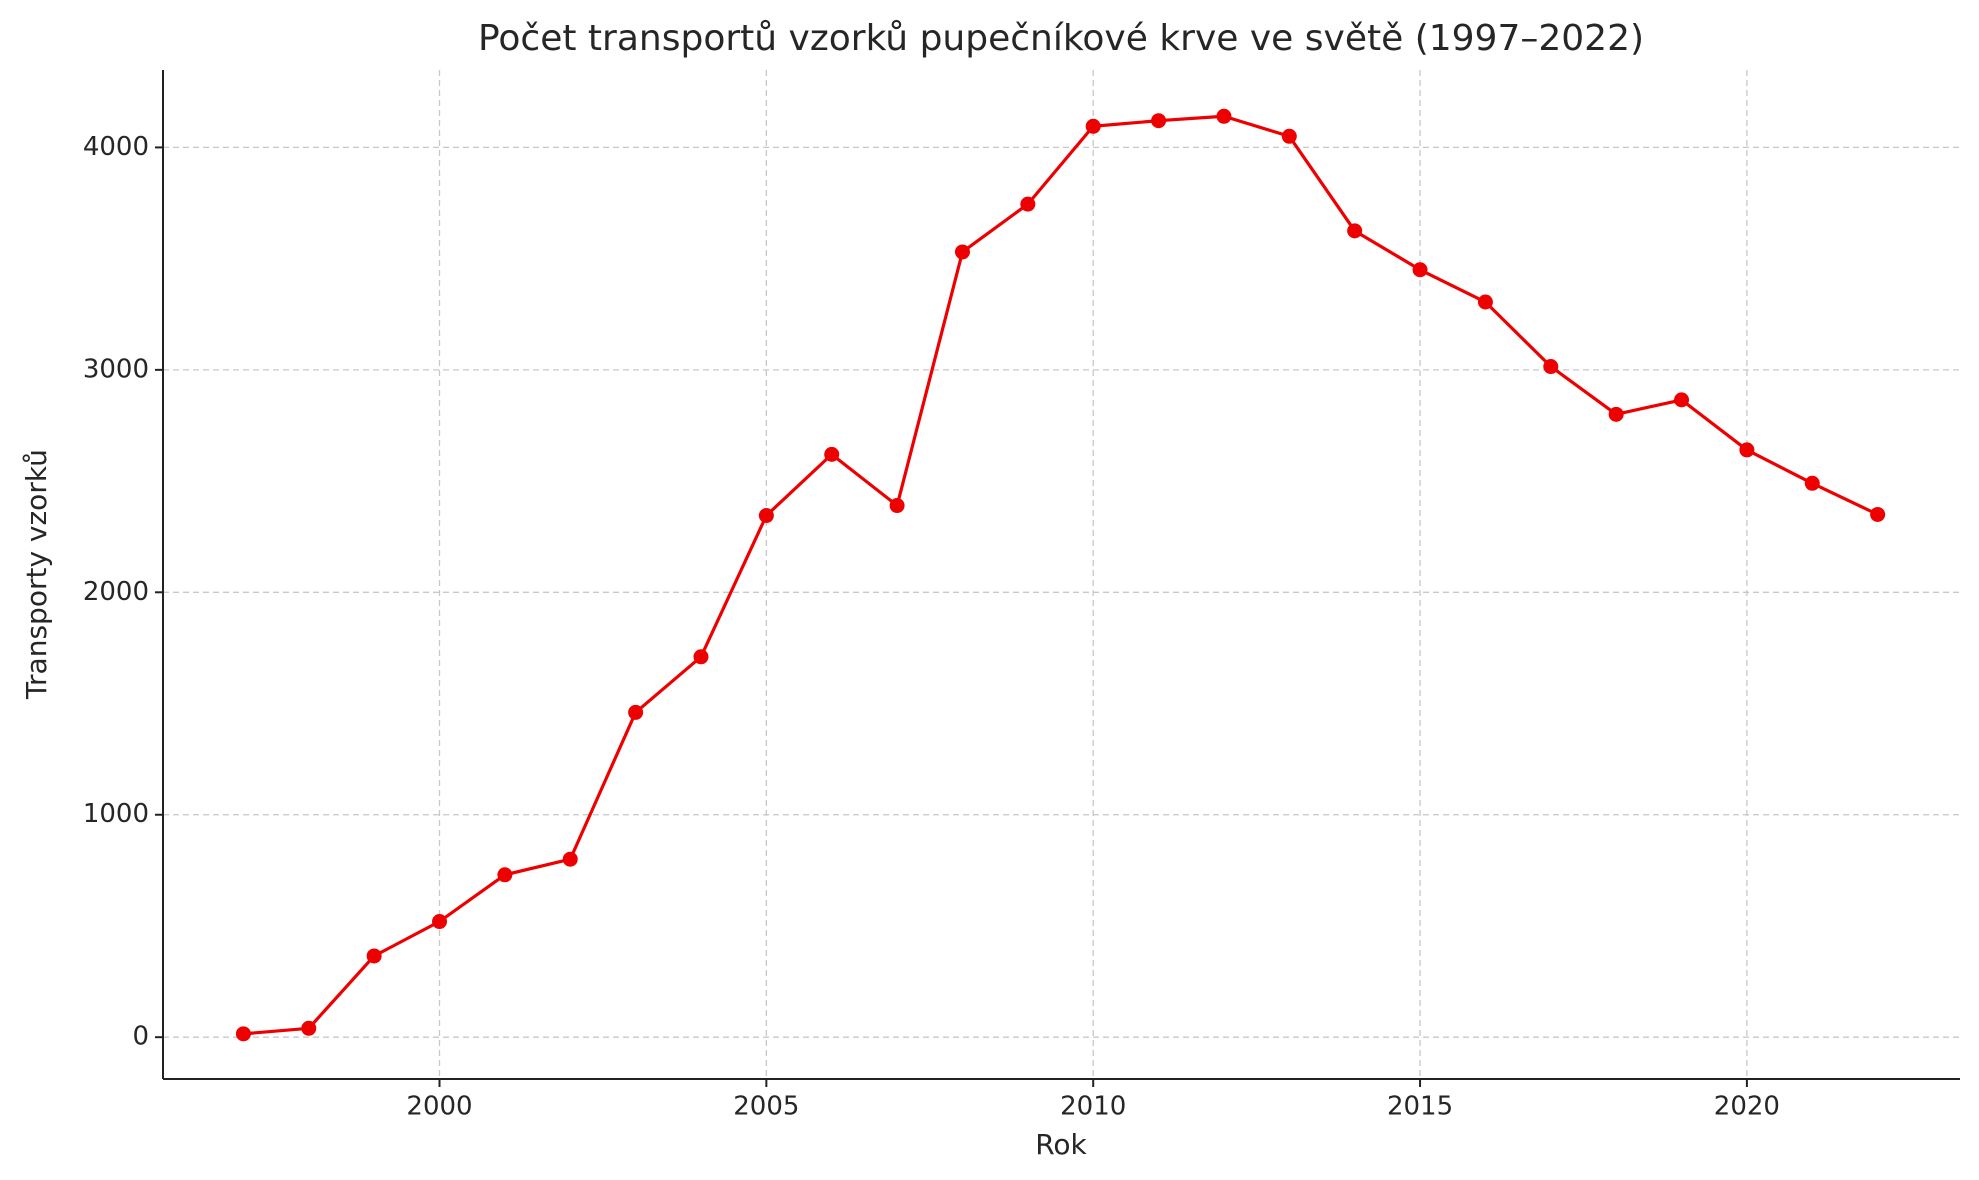 This screenshot has width=1979, height=1180. I want to click on x-tick-label: 2010, so click(1093, 1107).